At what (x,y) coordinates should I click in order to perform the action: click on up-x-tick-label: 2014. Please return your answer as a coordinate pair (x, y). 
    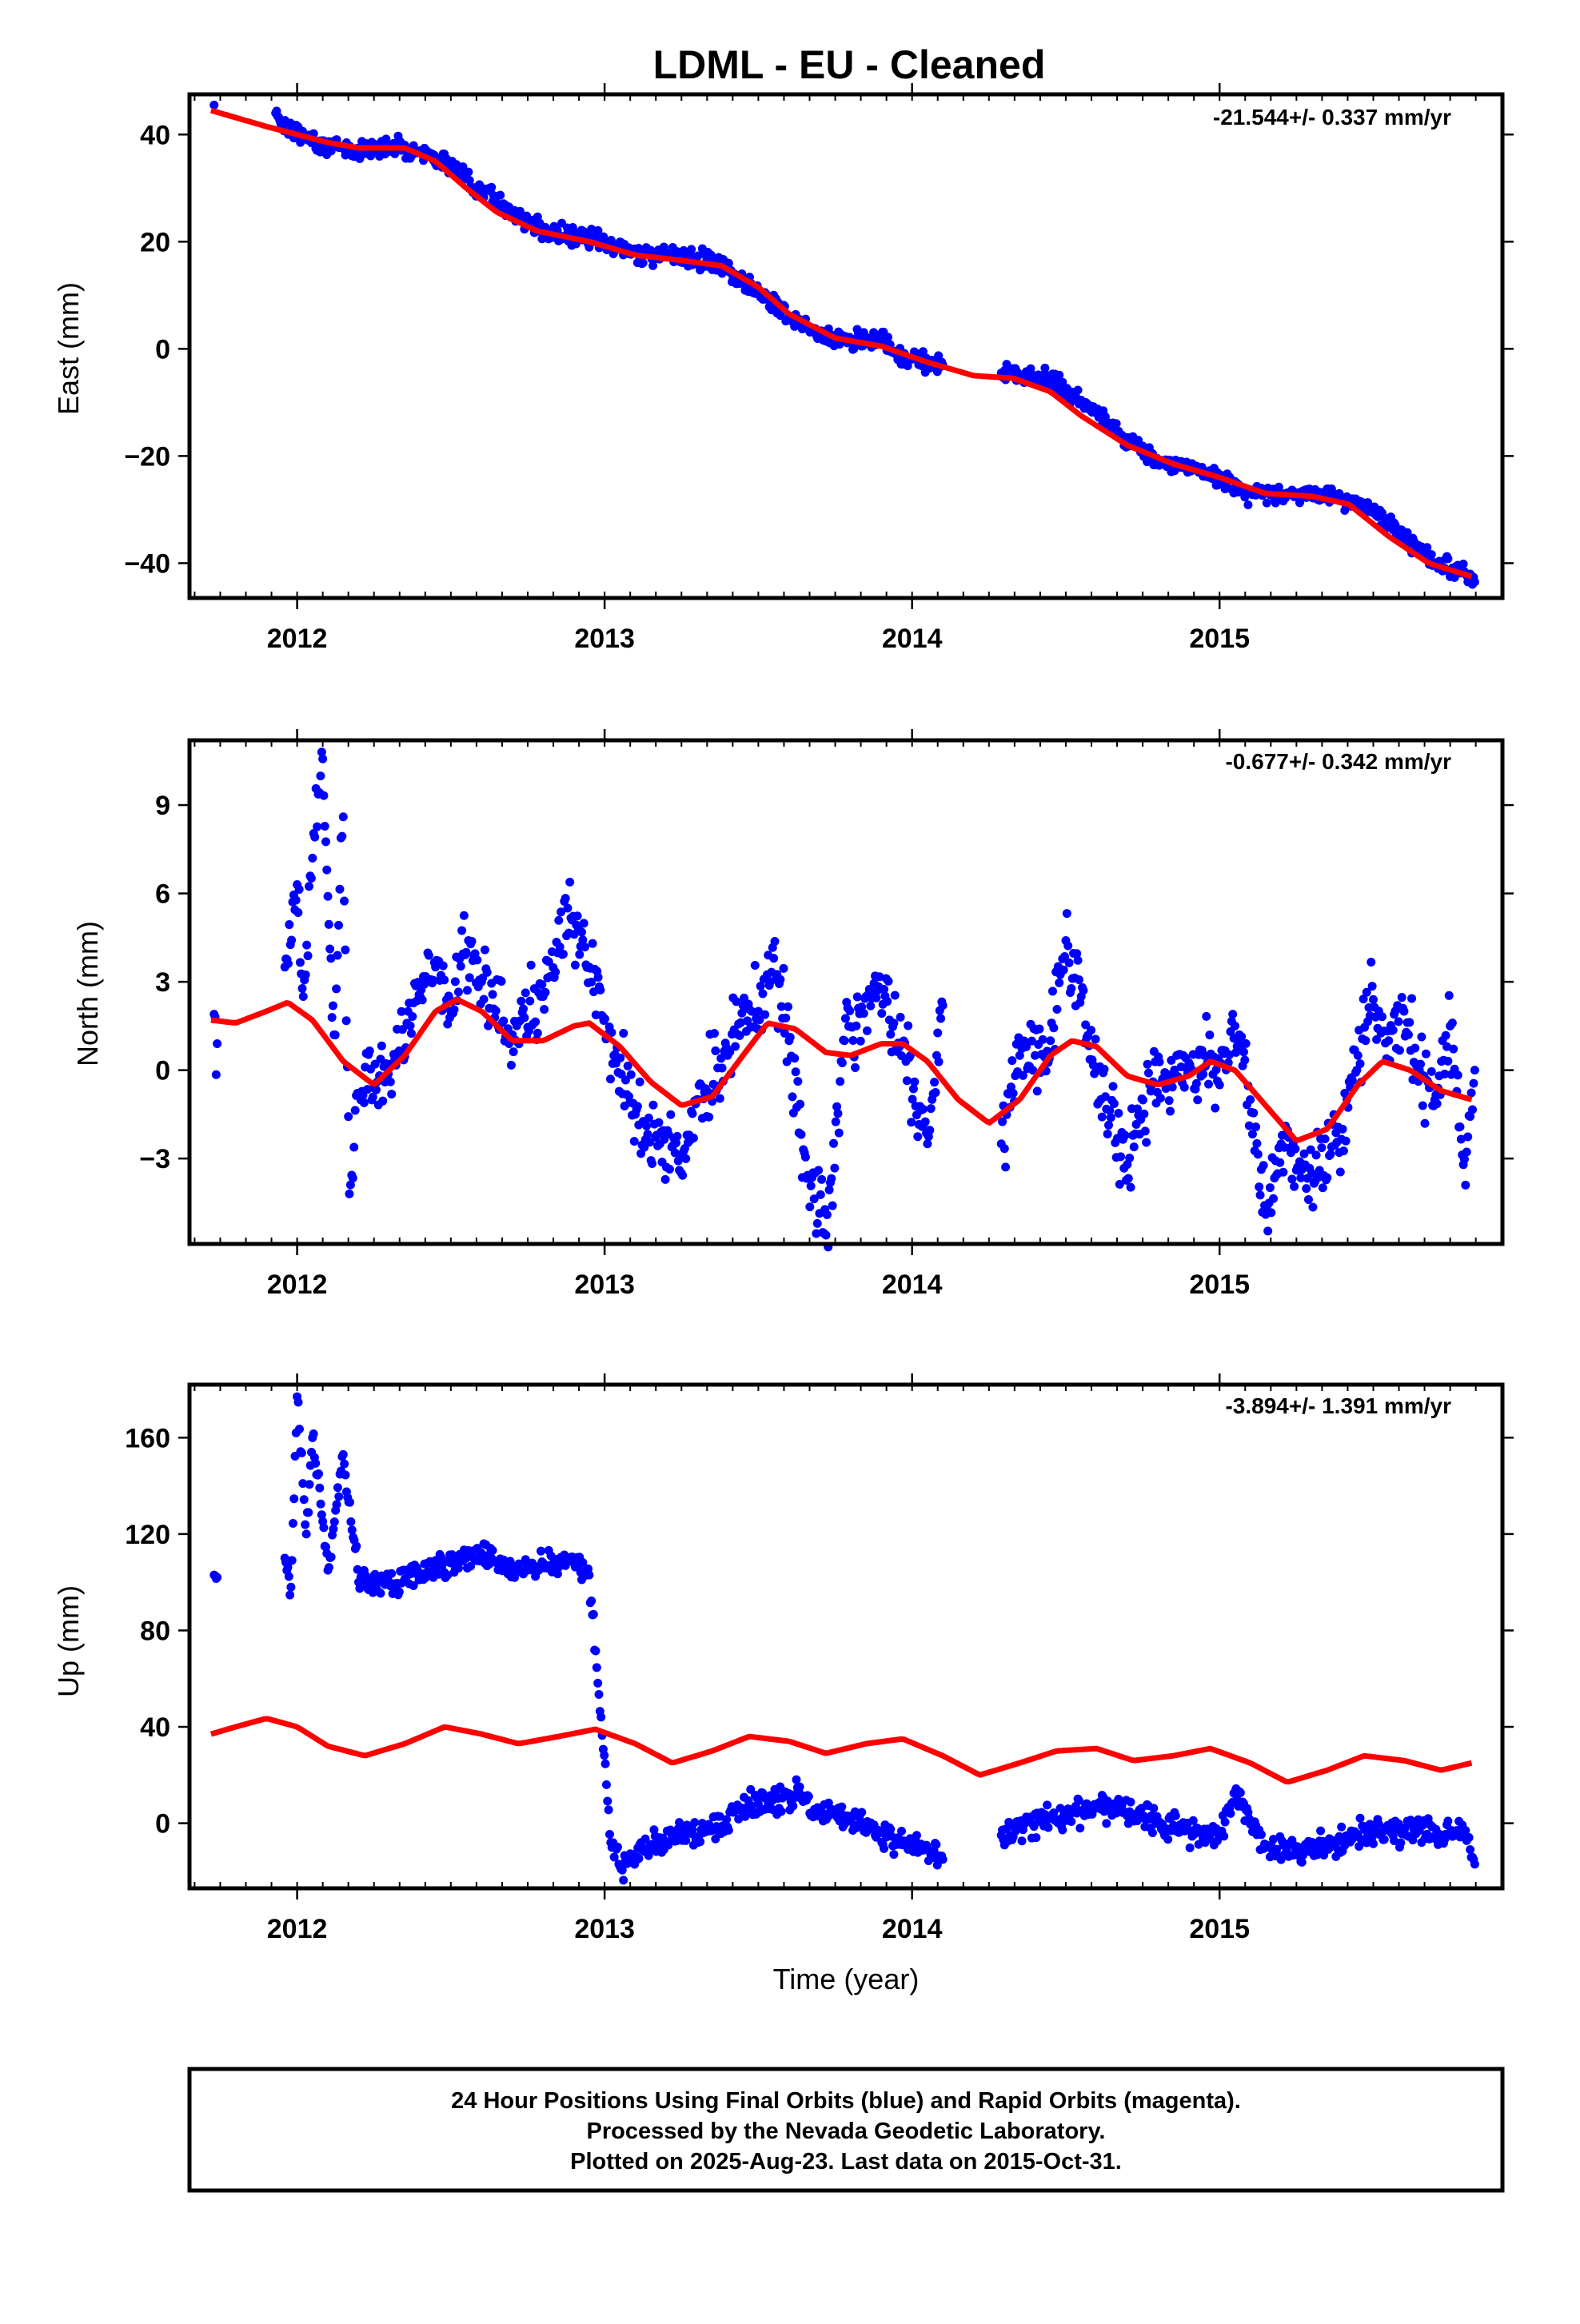
    Looking at the image, I should click on (913, 1929).